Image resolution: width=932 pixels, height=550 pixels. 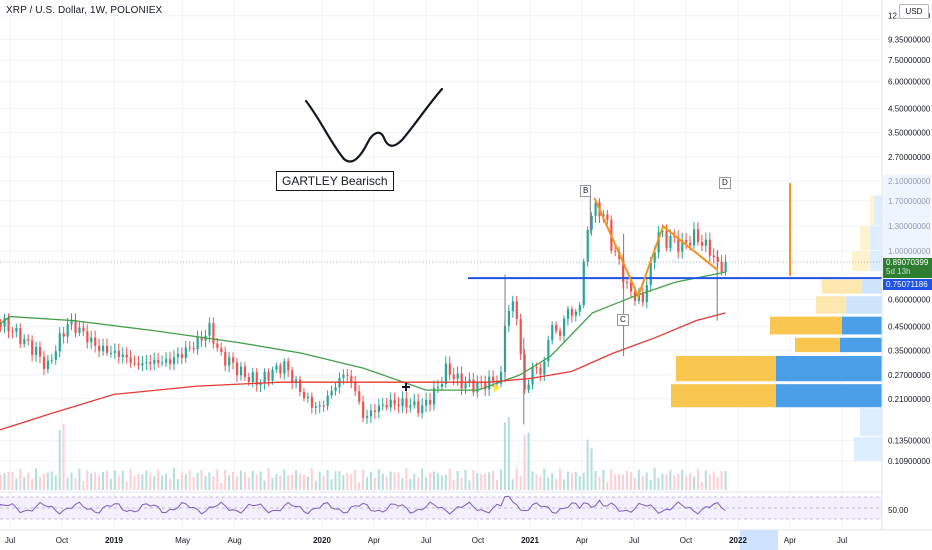 What do you see at coordinates (114, 540) in the screenshot?
I see `time-tick-label: 2019` at bounding box center [114, 540].